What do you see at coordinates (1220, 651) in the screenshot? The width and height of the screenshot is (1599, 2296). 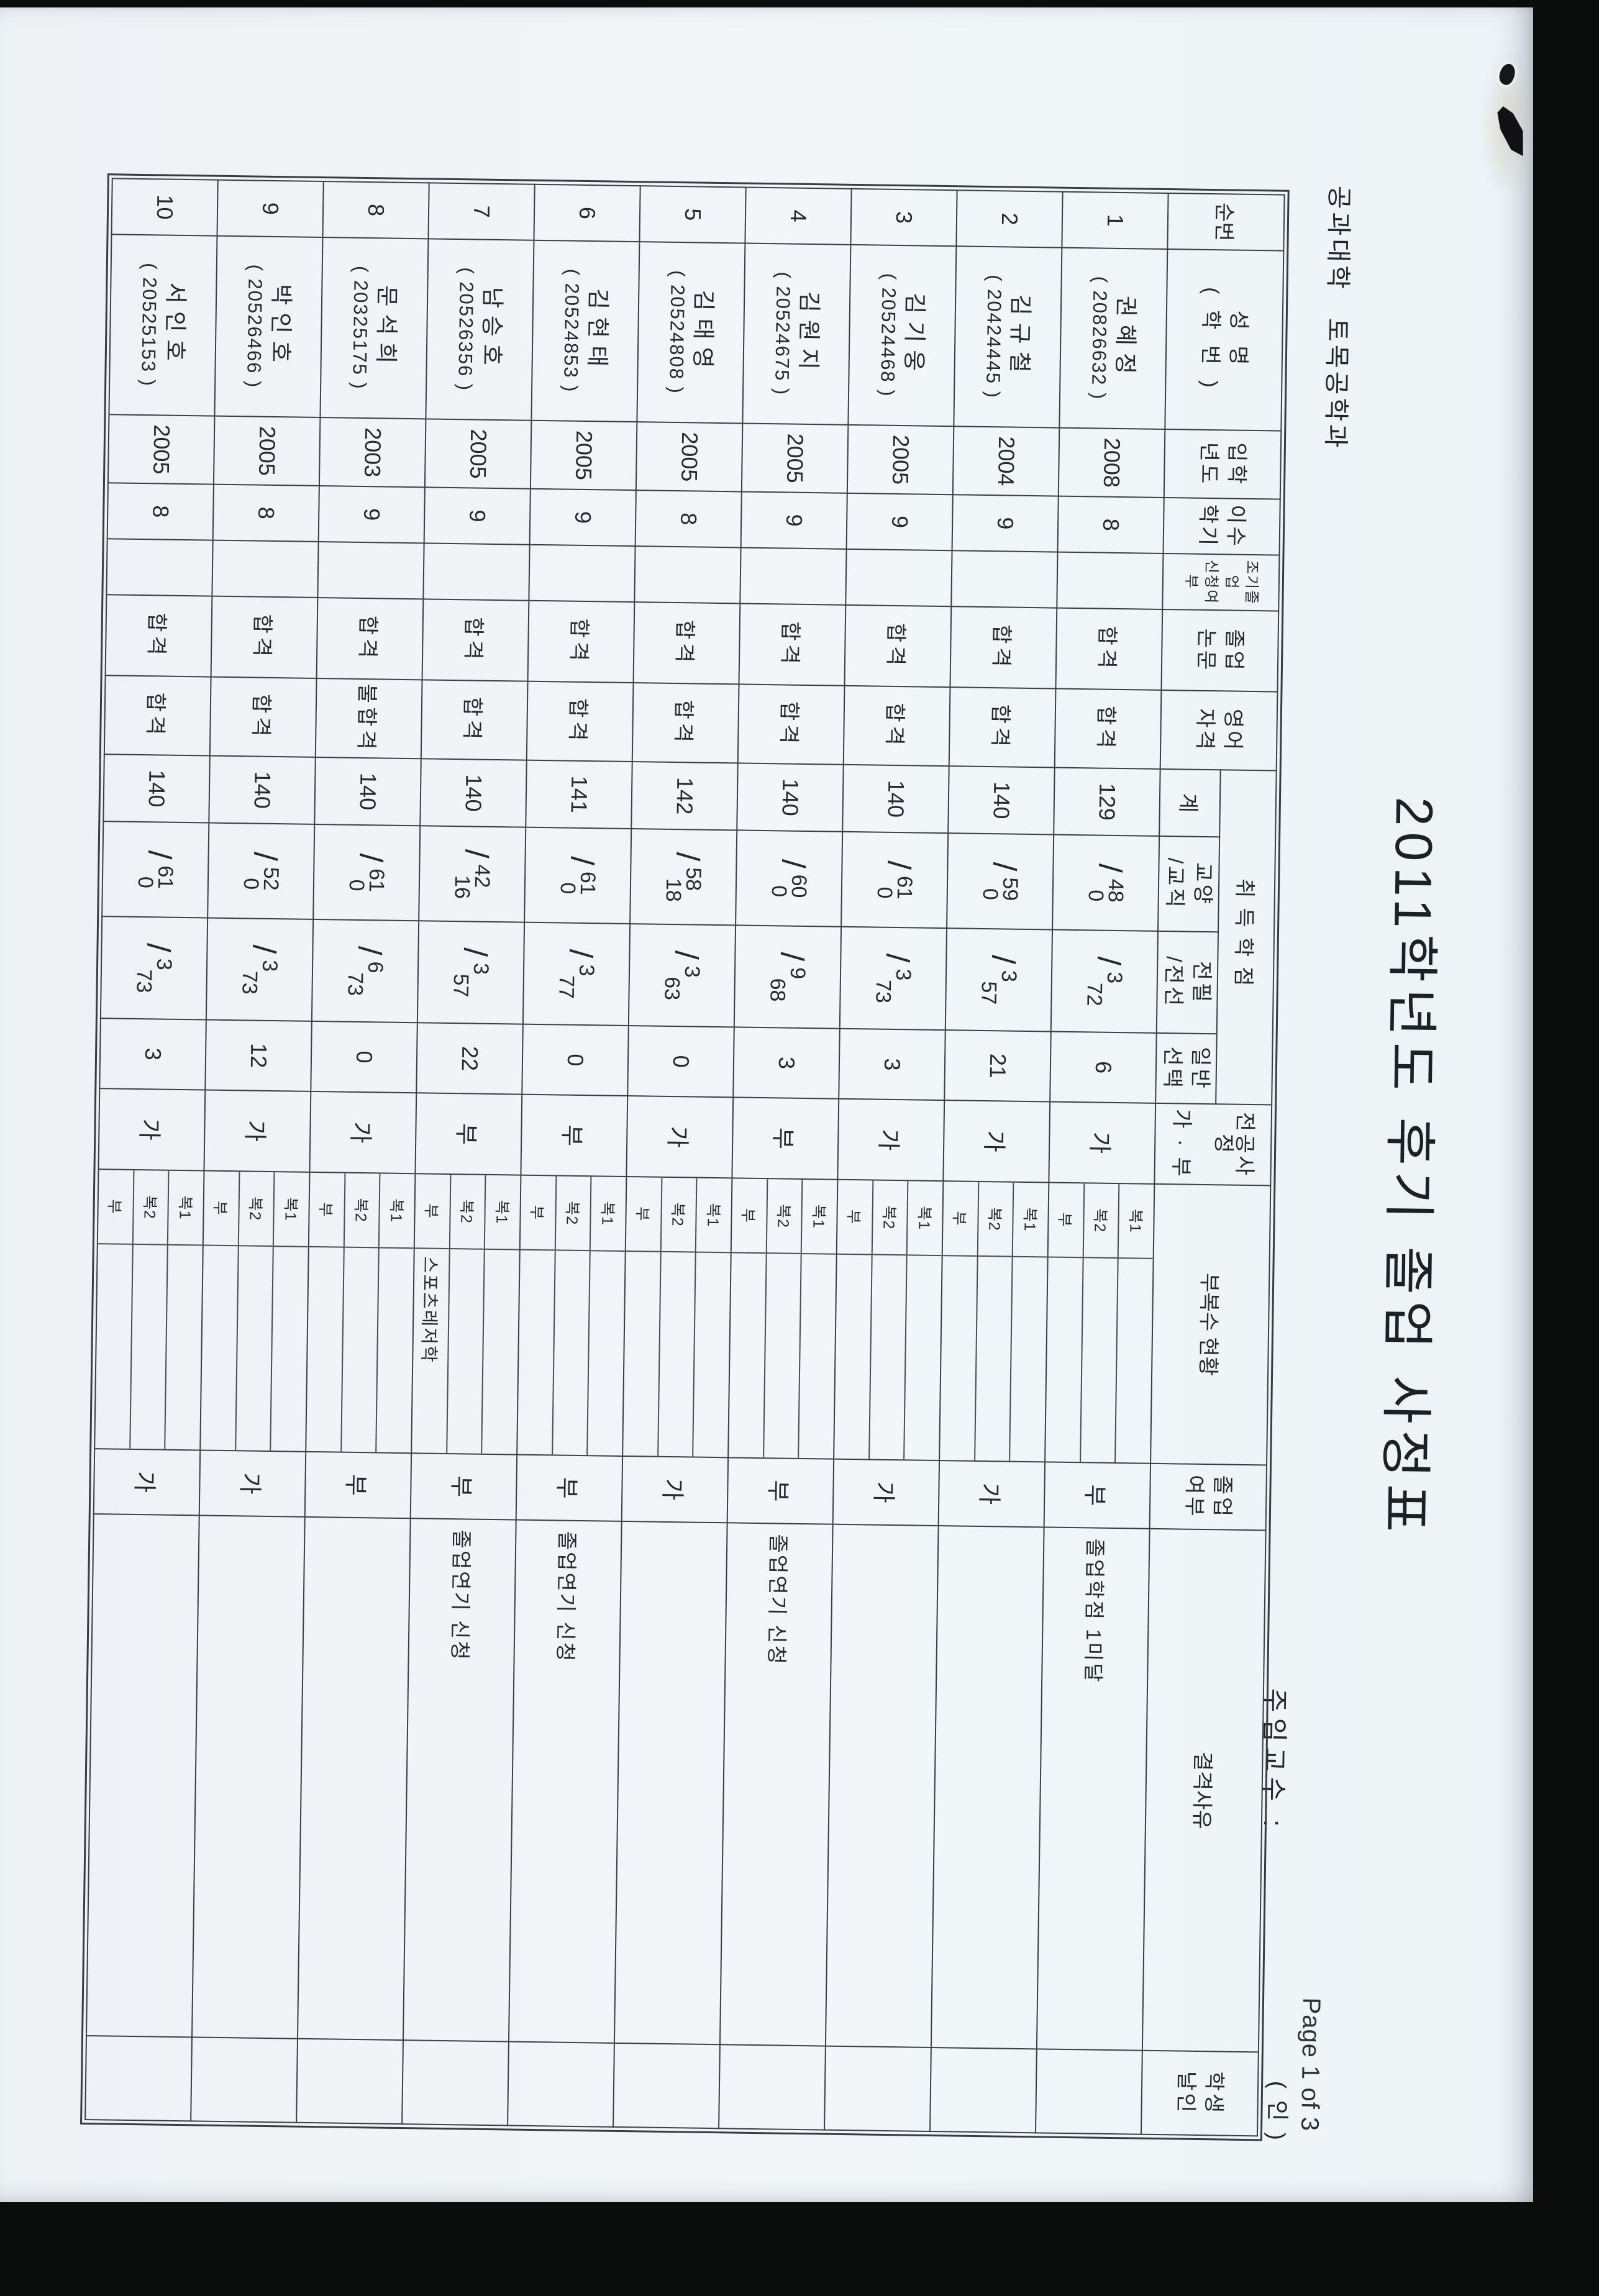 I see `header-thesis: 졸업 논문` at bounding box center [1220, 651].